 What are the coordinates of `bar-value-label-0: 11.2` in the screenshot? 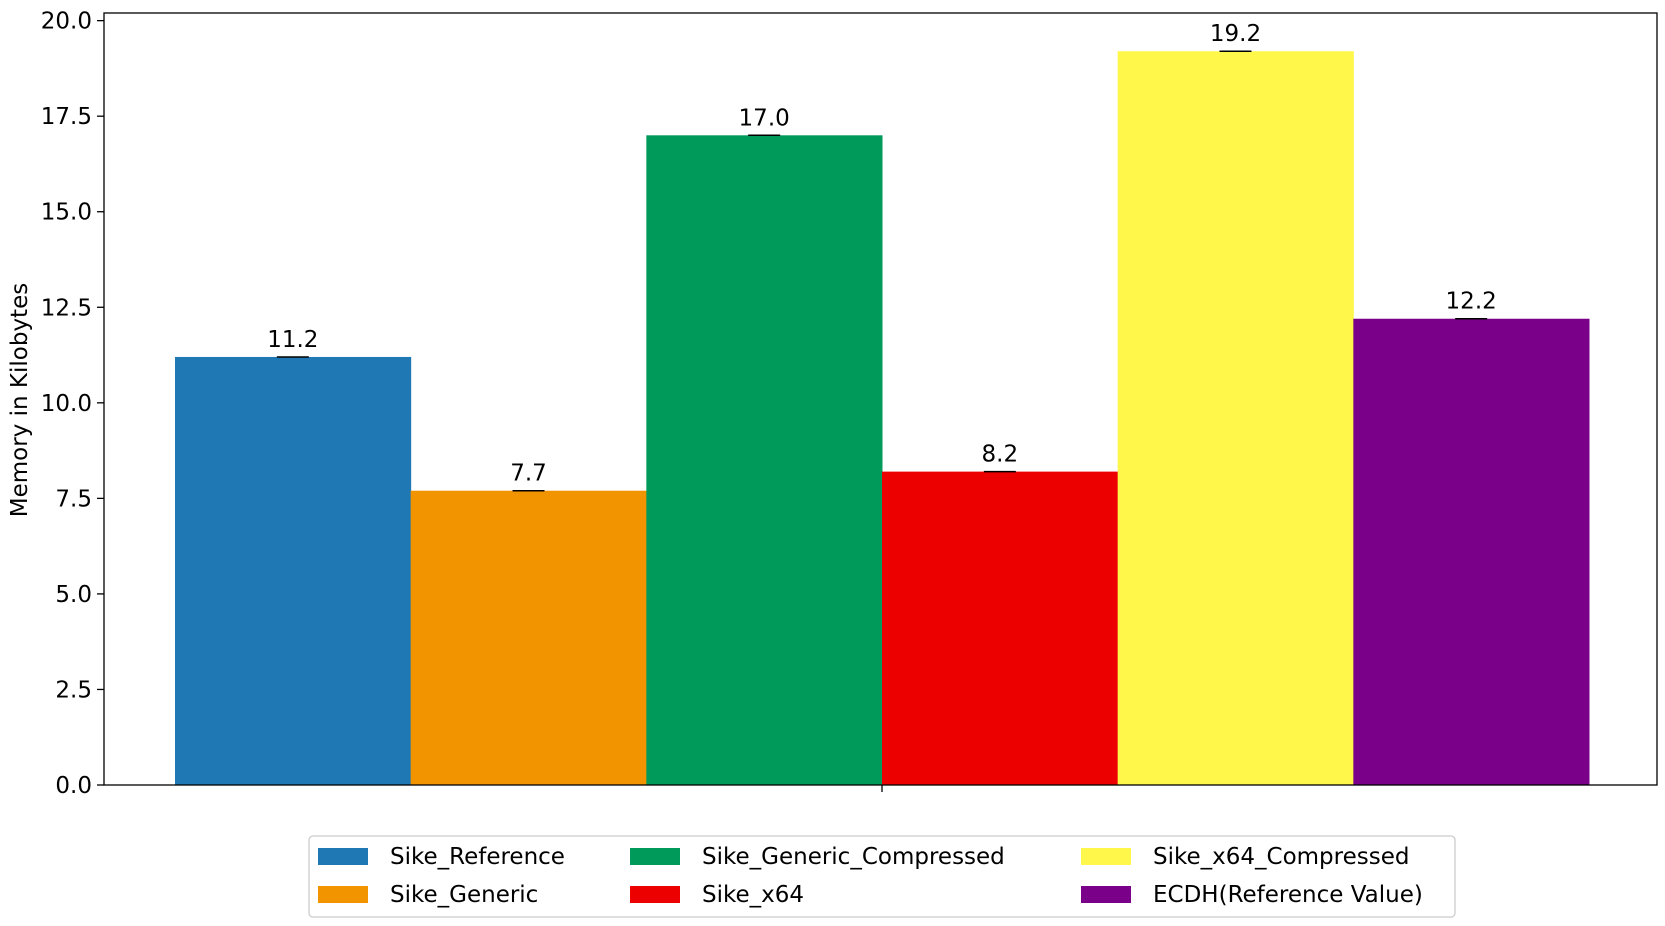 It's located at (292, 340).